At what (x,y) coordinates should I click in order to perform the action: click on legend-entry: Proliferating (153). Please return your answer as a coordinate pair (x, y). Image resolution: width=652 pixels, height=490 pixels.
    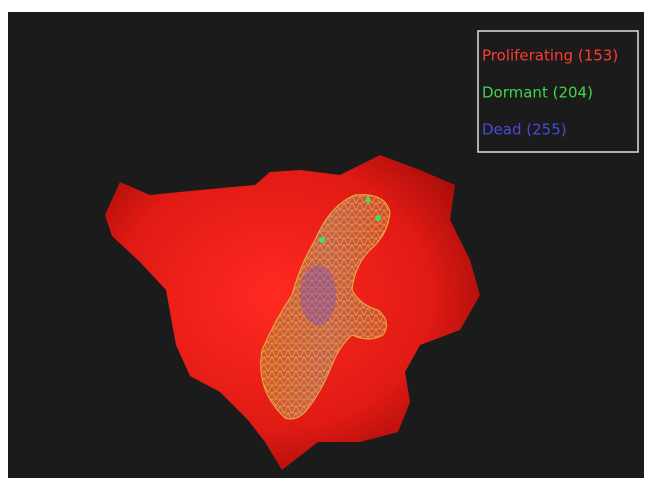
    Looking at the image, I should click on (550, 56).